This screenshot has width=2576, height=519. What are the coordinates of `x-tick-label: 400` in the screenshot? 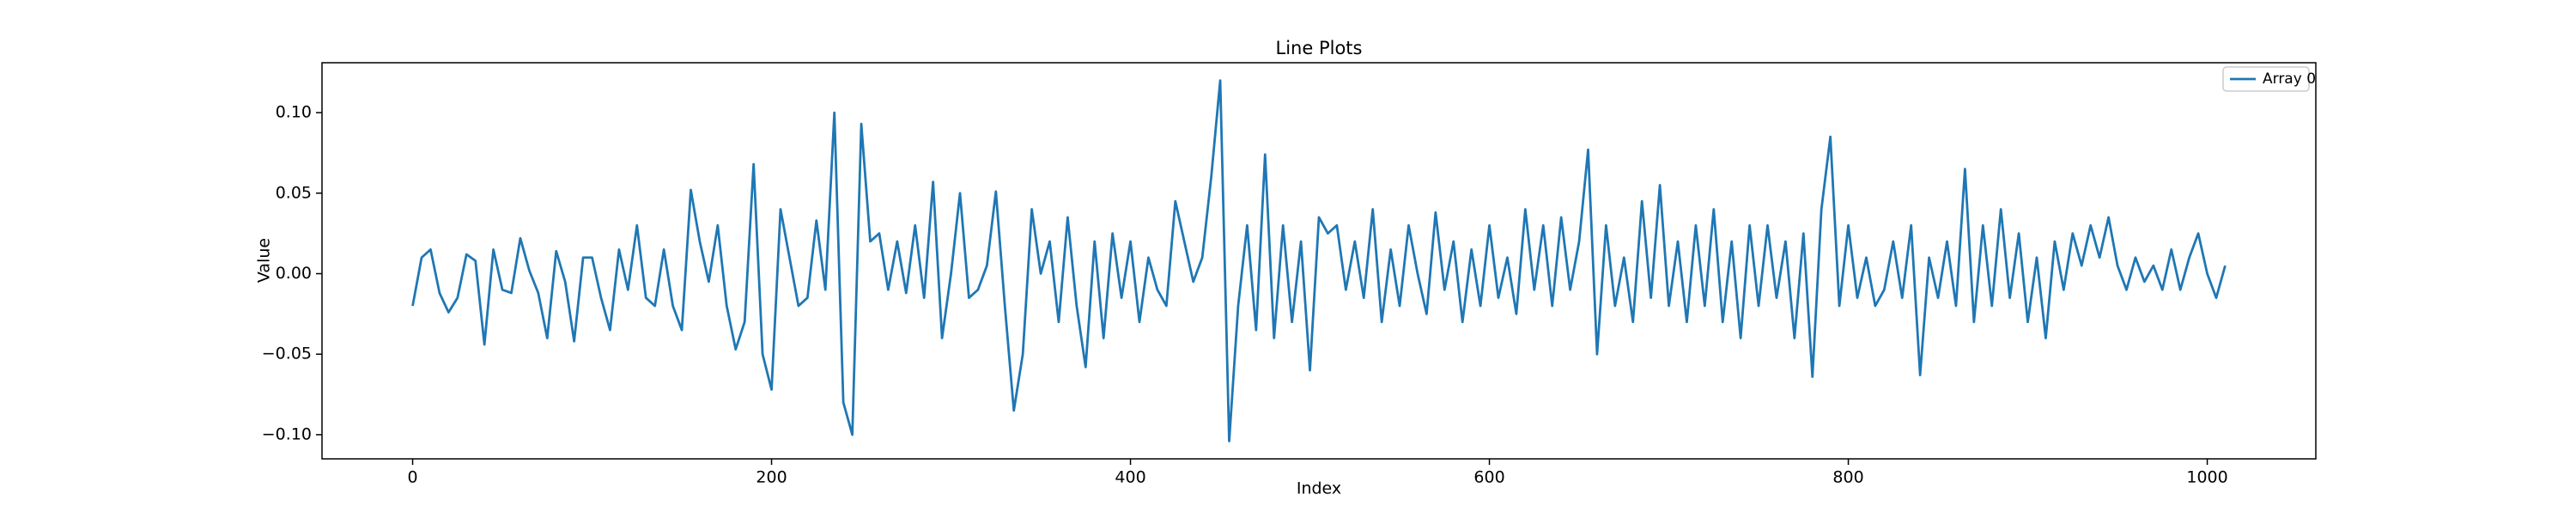 It's located at (1130, 477).